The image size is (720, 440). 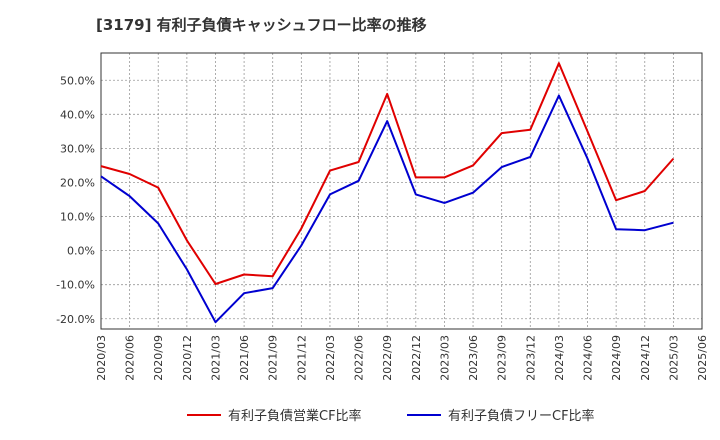 What do you see at coordinates (645, 358) in the screenshot?
I see `x-tick-label: 2024/12` at bounding box center [645, 358].